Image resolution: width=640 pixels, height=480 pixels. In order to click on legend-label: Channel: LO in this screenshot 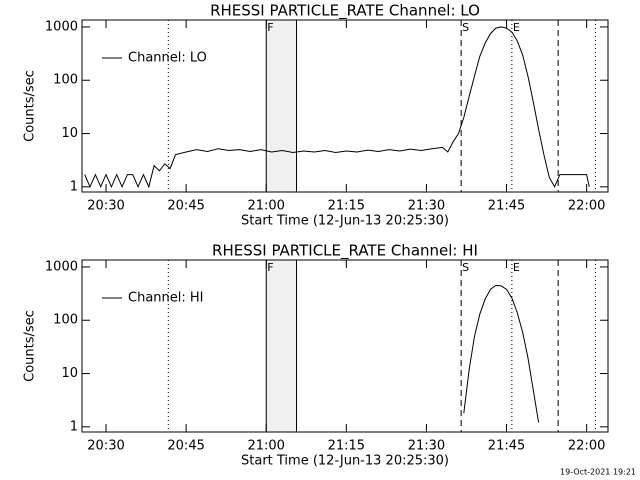, I will do `click(167, 58)`.